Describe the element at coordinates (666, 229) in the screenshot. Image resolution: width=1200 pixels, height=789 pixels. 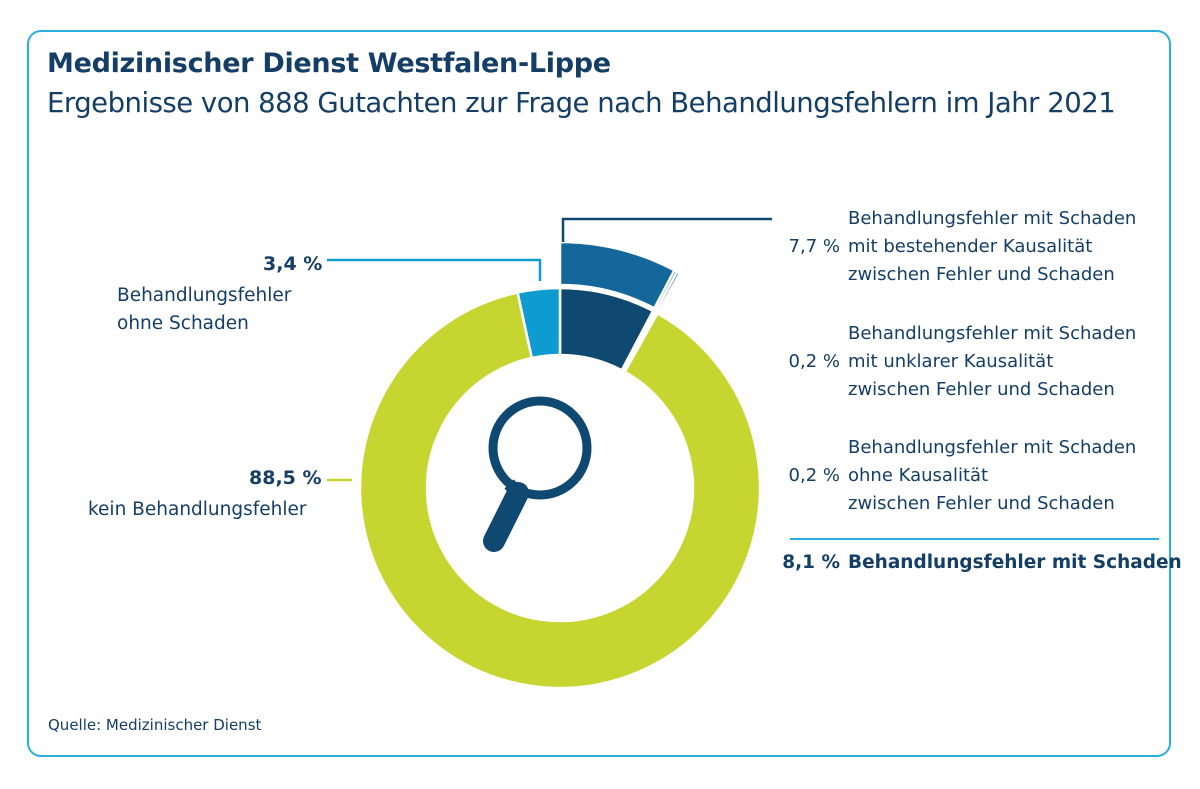
I see `leader-kausal` at that location.